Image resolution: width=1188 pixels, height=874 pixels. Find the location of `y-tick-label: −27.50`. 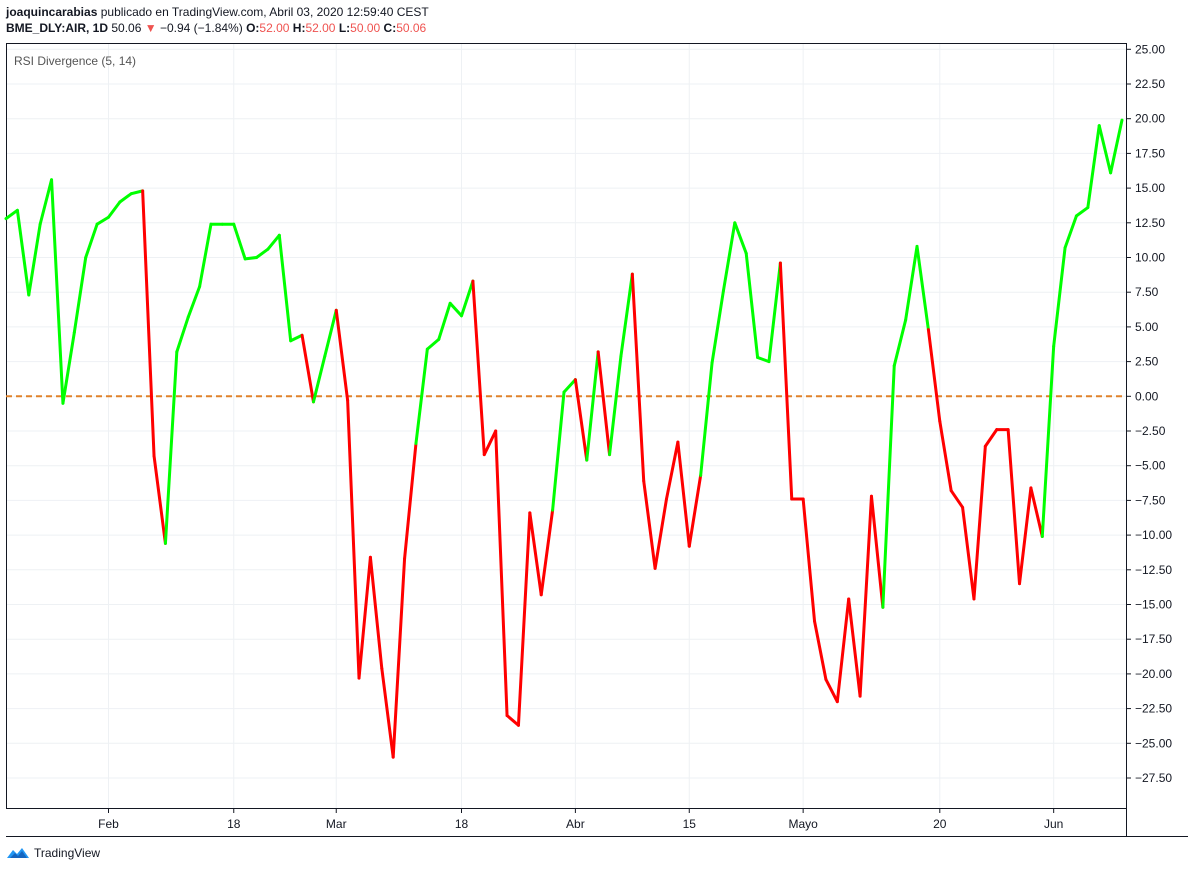

y-tick-label: −27.50 is located at coordinates (1153, 778).